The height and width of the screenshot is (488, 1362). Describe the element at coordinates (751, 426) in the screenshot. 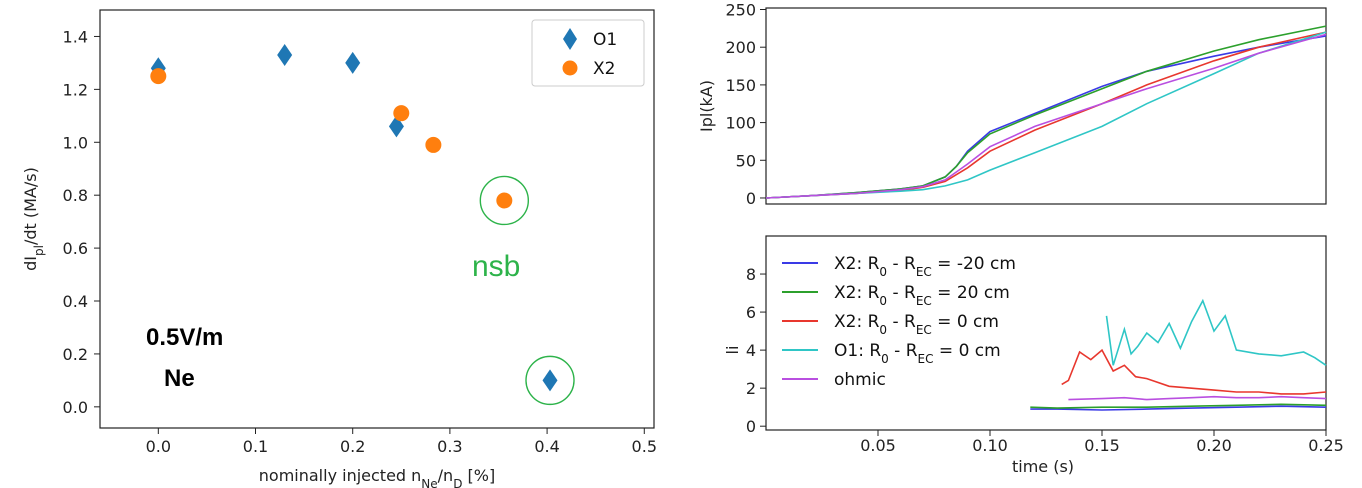

I see `li-y-tick-label: 0` at that location.